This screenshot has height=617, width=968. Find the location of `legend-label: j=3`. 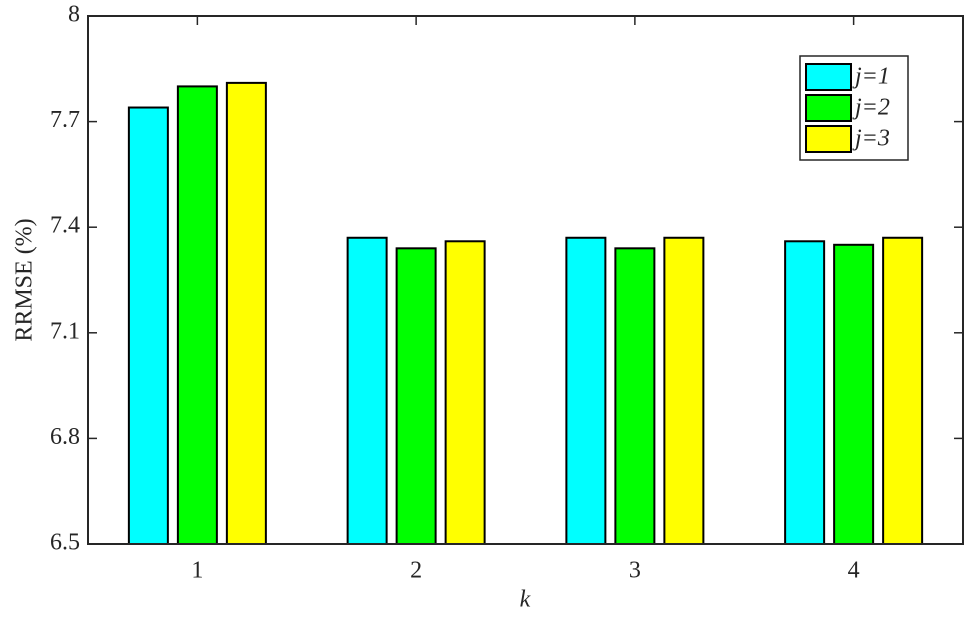

legend-label: j=3 is located at coordinates (871, 139).